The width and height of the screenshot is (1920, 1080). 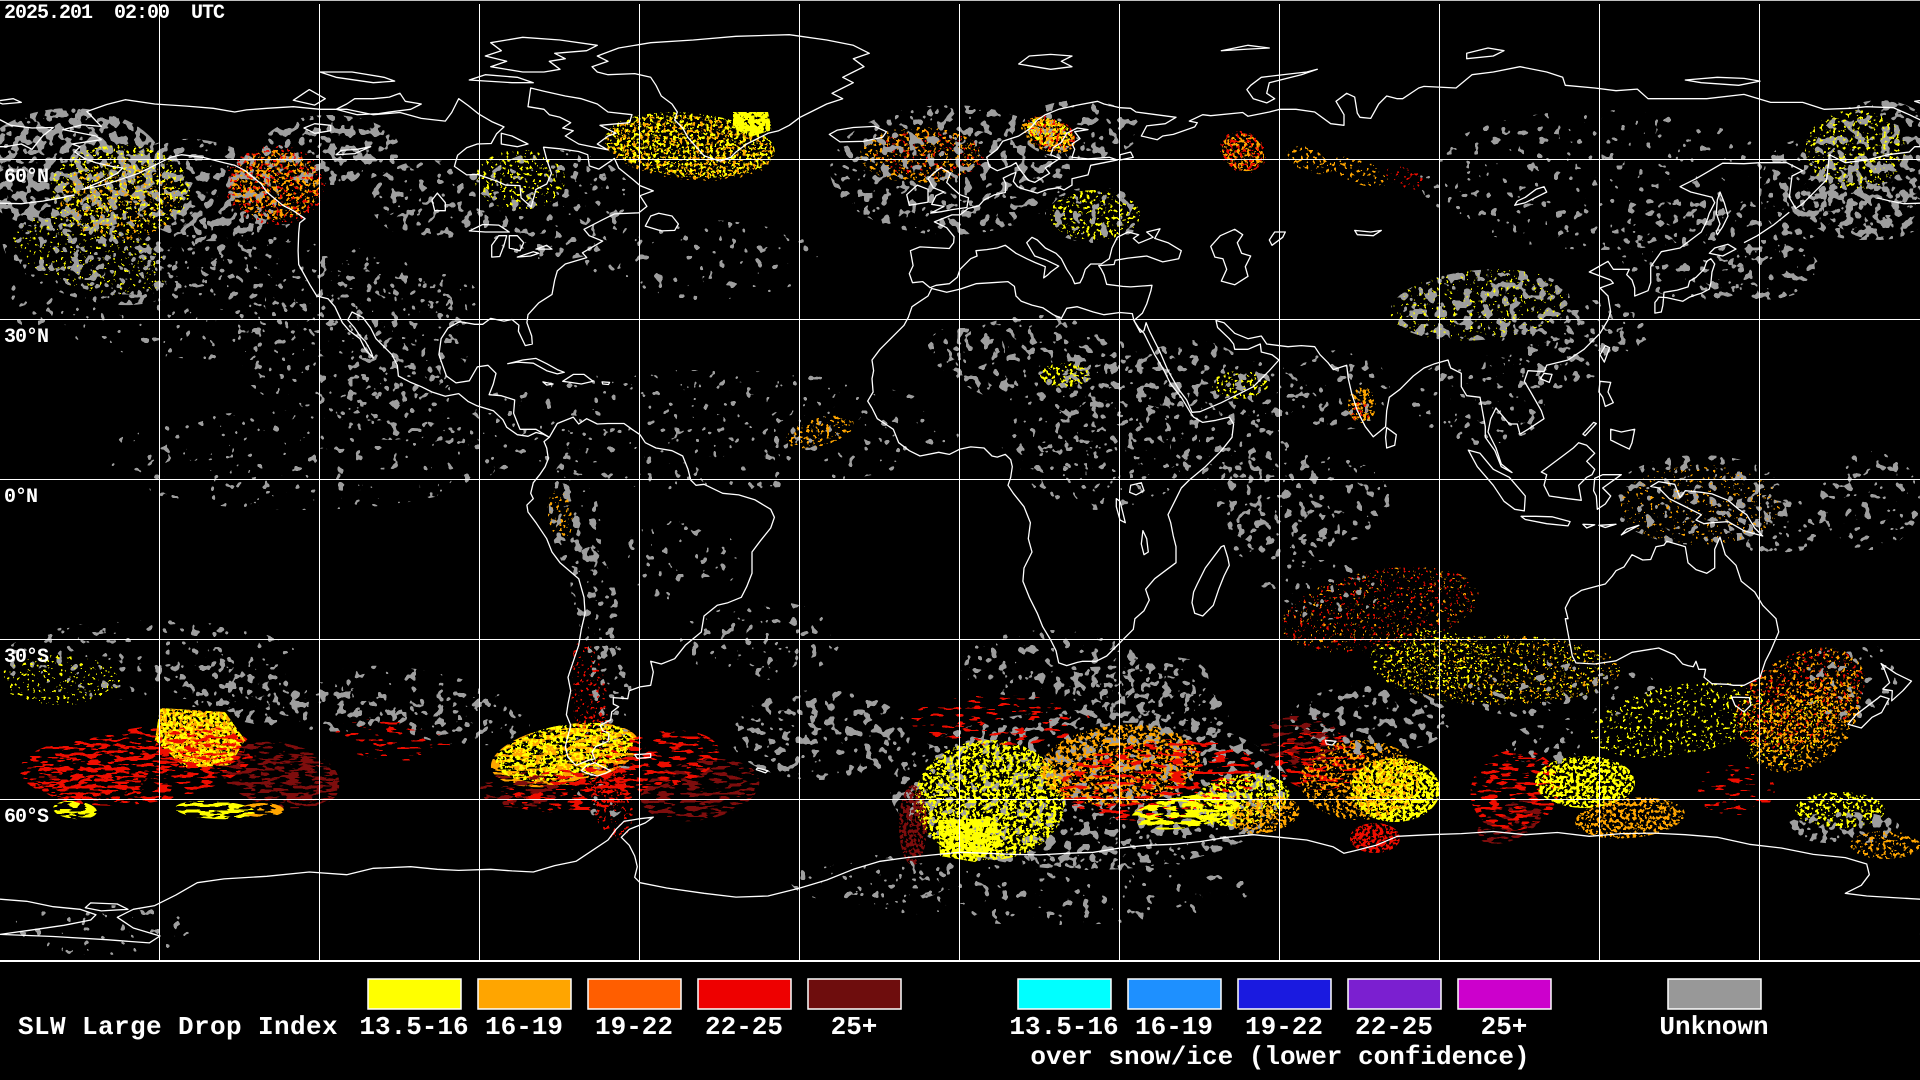 What do you see at coordinates (1279, 1057) in the screenshot?
I see `svg-text:over snow/ice (lower confidenc: over snow/ice (lower confidence)` at bounding box center [1279, 1057].